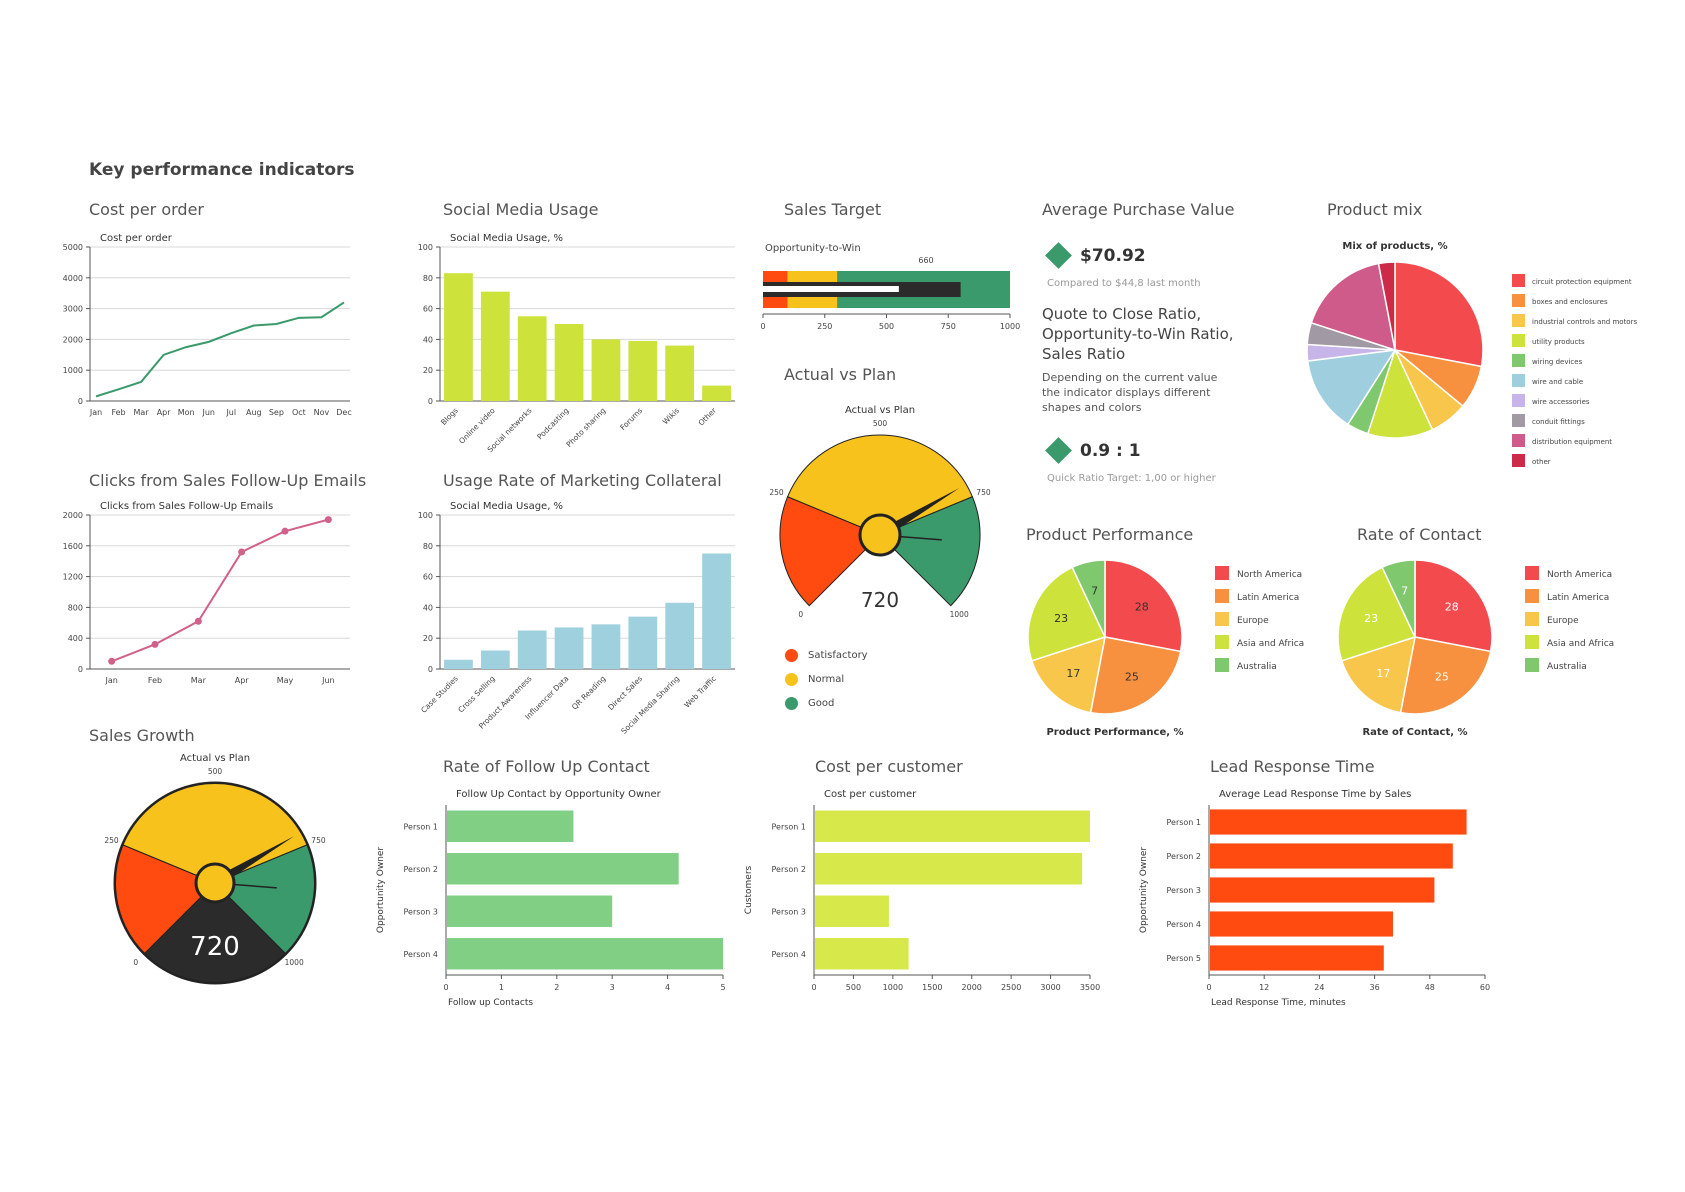 Image resolution: width=1685 pixels, height=1192 pixels. What do you see at coordinates (1114, 732) in the screenshot?
I see `chart-title: Product Performance, %` at bounding box center [1114, 732].